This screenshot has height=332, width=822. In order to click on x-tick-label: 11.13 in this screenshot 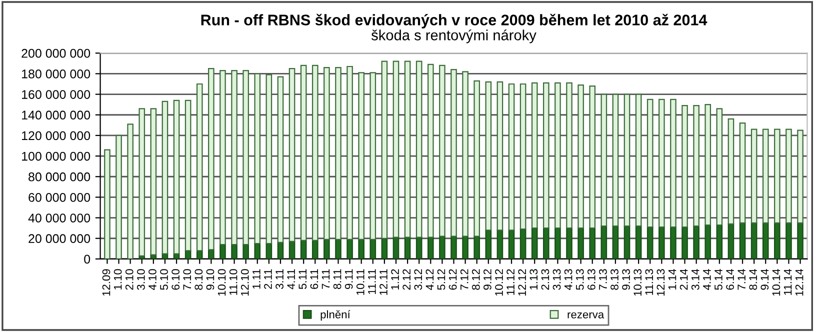, I will do `click(649, 282)`.